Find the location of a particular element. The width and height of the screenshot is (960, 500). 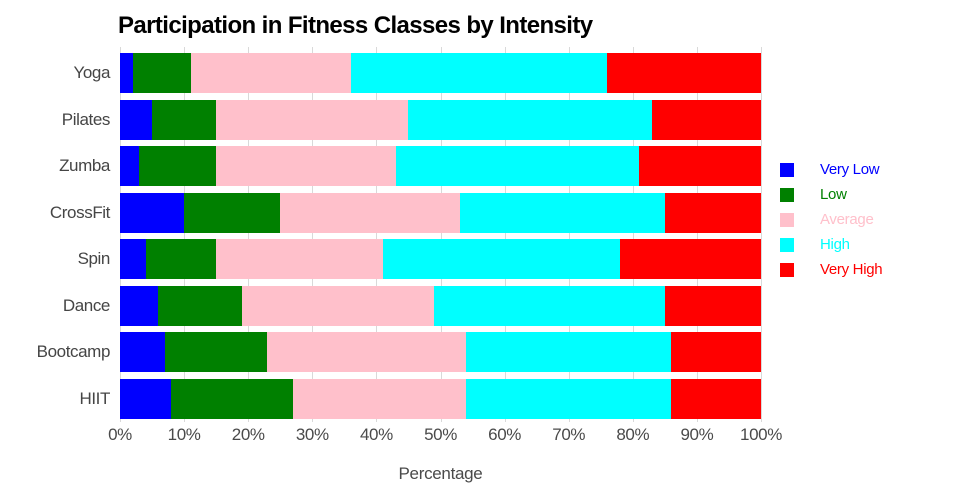

bar-hiit is located at coordinates (440, 398).